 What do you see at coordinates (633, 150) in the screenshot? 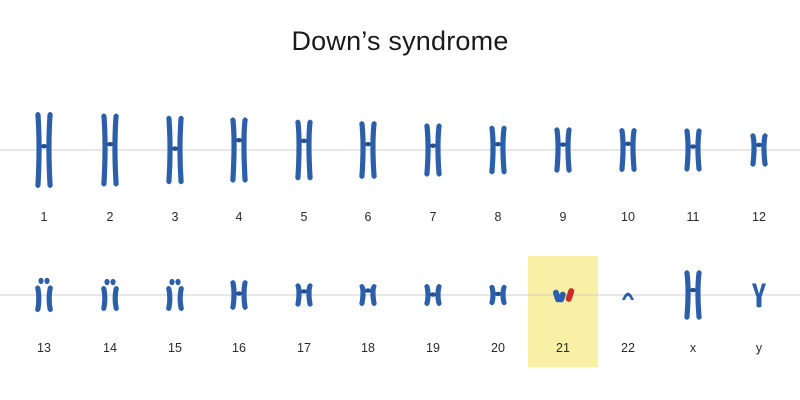
I see `chromosome-10-chromatid-right` at bounding box center [633, 150].